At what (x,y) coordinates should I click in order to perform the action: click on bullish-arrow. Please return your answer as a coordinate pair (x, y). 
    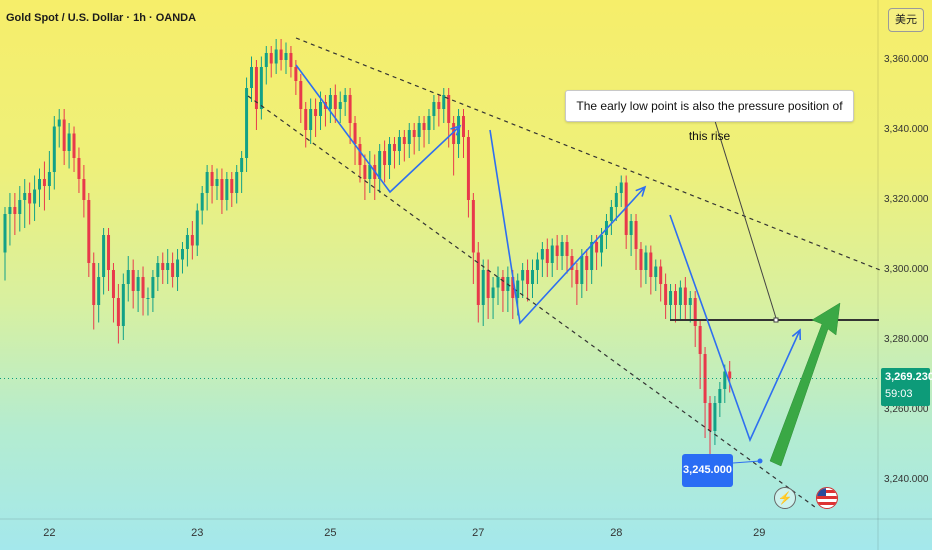
    Looking at the image, I should click on (805, 384).